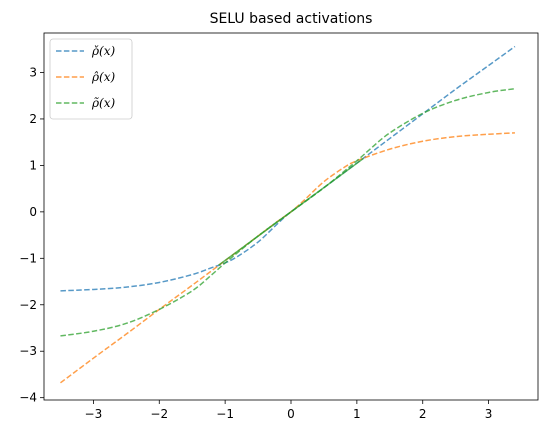  I want to click on y-tick-label: 1, so click(33, 165).